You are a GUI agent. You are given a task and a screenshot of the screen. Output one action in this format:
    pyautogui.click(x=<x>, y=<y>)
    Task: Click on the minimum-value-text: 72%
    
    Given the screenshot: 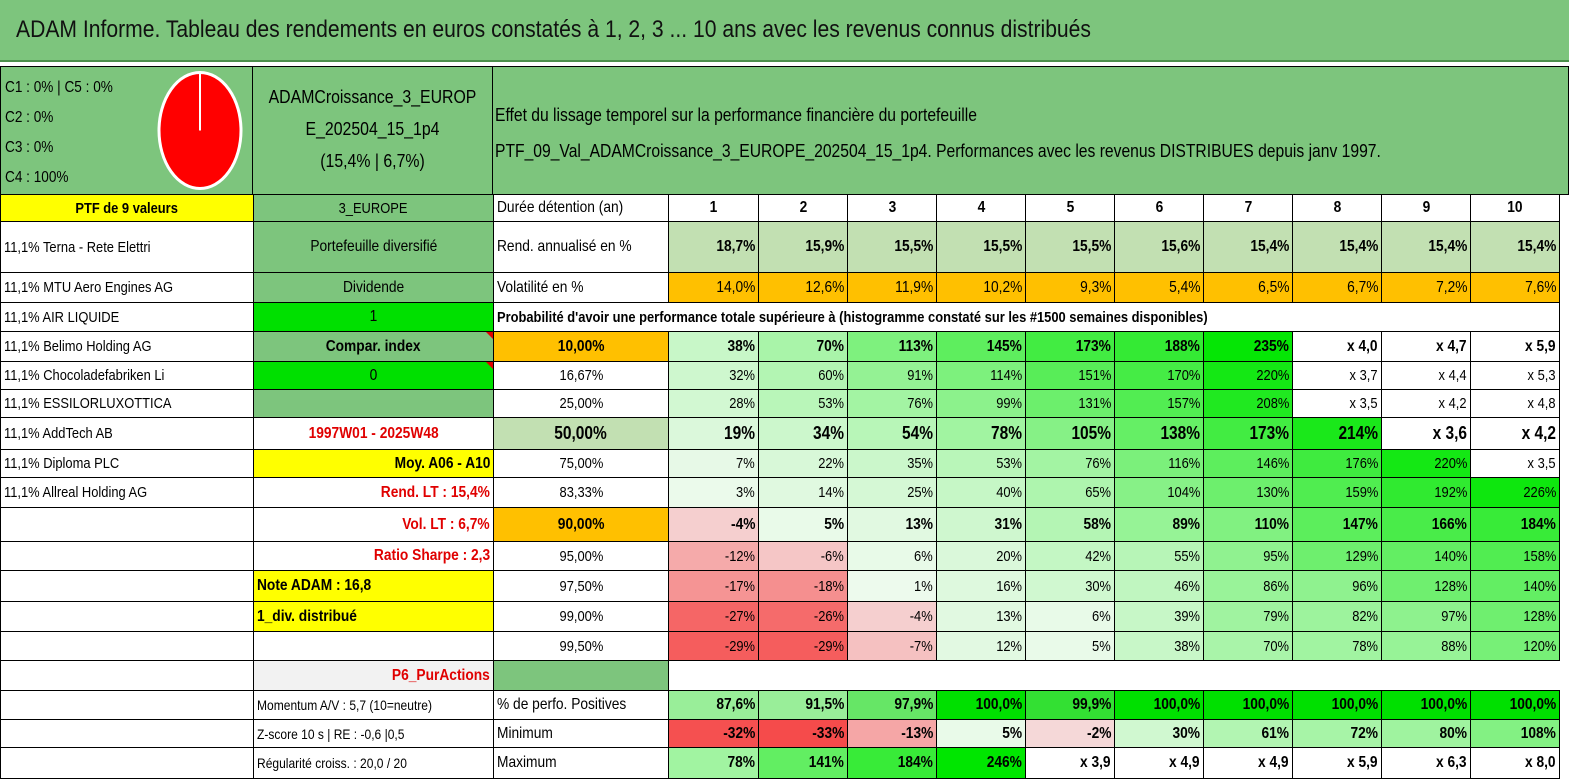 What is the action you would take?
    pyautogui.click(x=1364, y=733)
    